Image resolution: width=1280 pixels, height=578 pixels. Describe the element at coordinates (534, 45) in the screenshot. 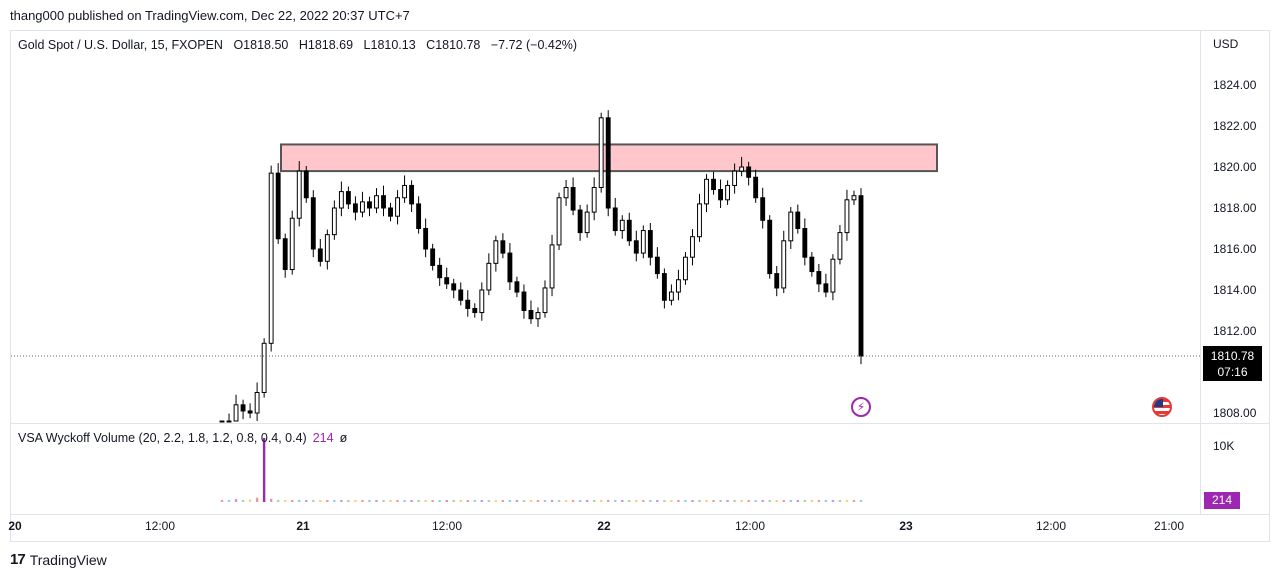

I see `change-value: −7.72 (−0.42%)` at that location.